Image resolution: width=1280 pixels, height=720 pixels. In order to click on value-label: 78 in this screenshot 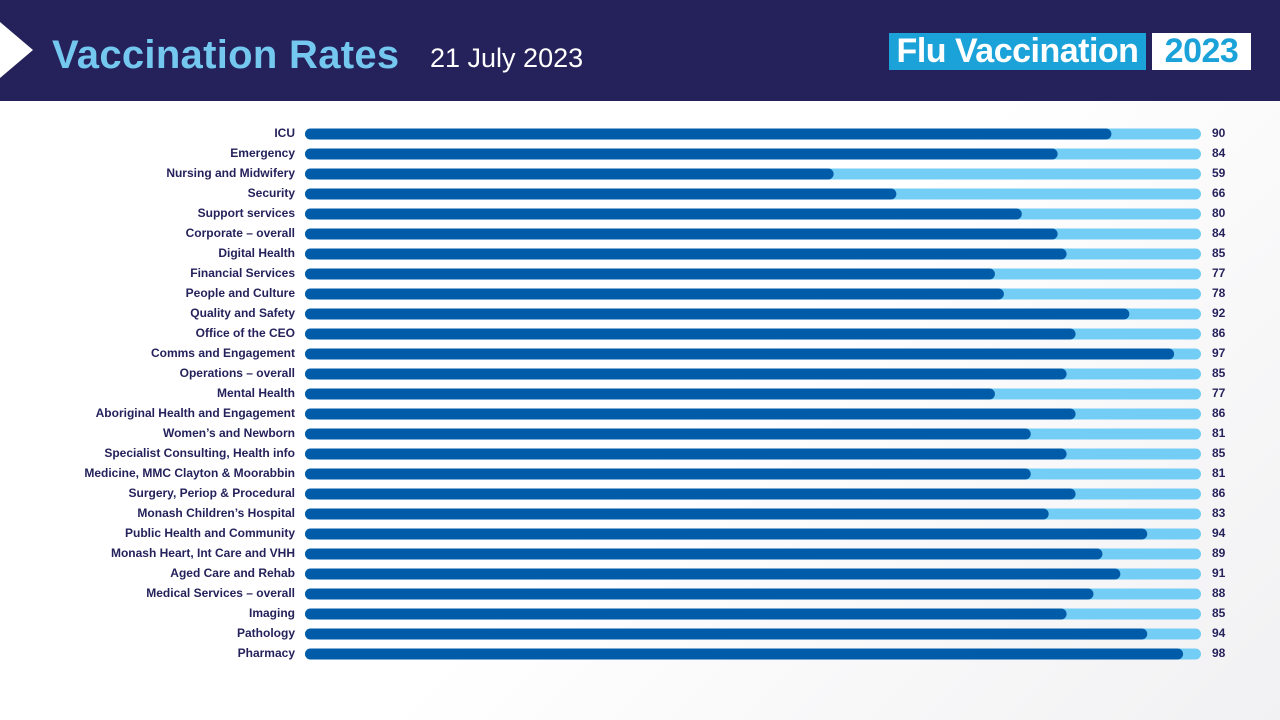, I will do `click(1219, 293)`.